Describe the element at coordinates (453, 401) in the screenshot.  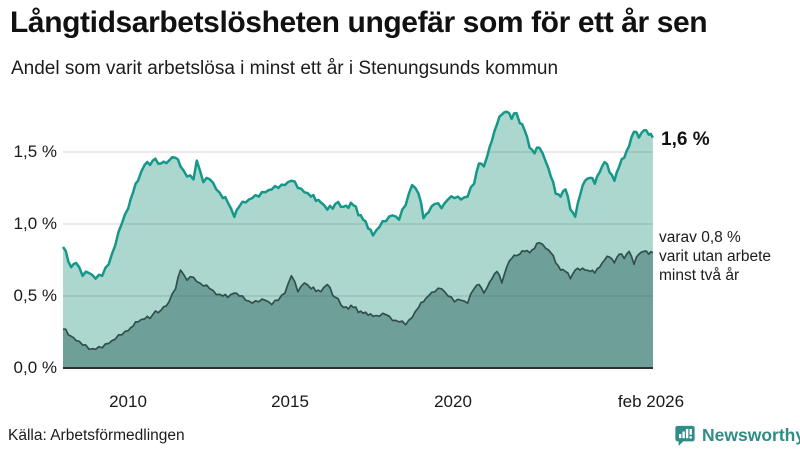
I see `x-axis-tick-2020: 2020` at that location.